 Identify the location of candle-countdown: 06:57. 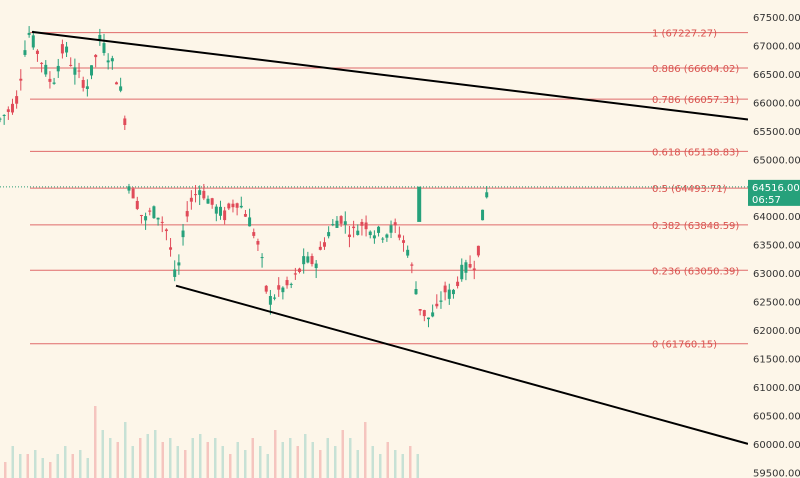
(766, 200).